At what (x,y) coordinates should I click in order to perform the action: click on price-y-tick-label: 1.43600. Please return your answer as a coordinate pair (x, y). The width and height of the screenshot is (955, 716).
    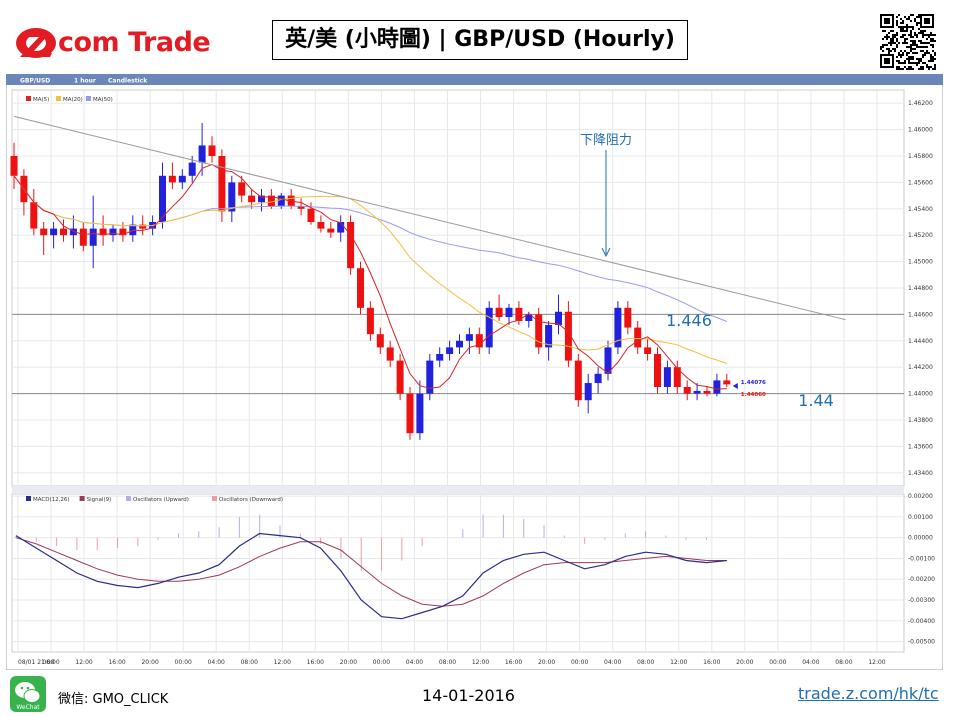
    Looking at the image, I should click on (920, 446).